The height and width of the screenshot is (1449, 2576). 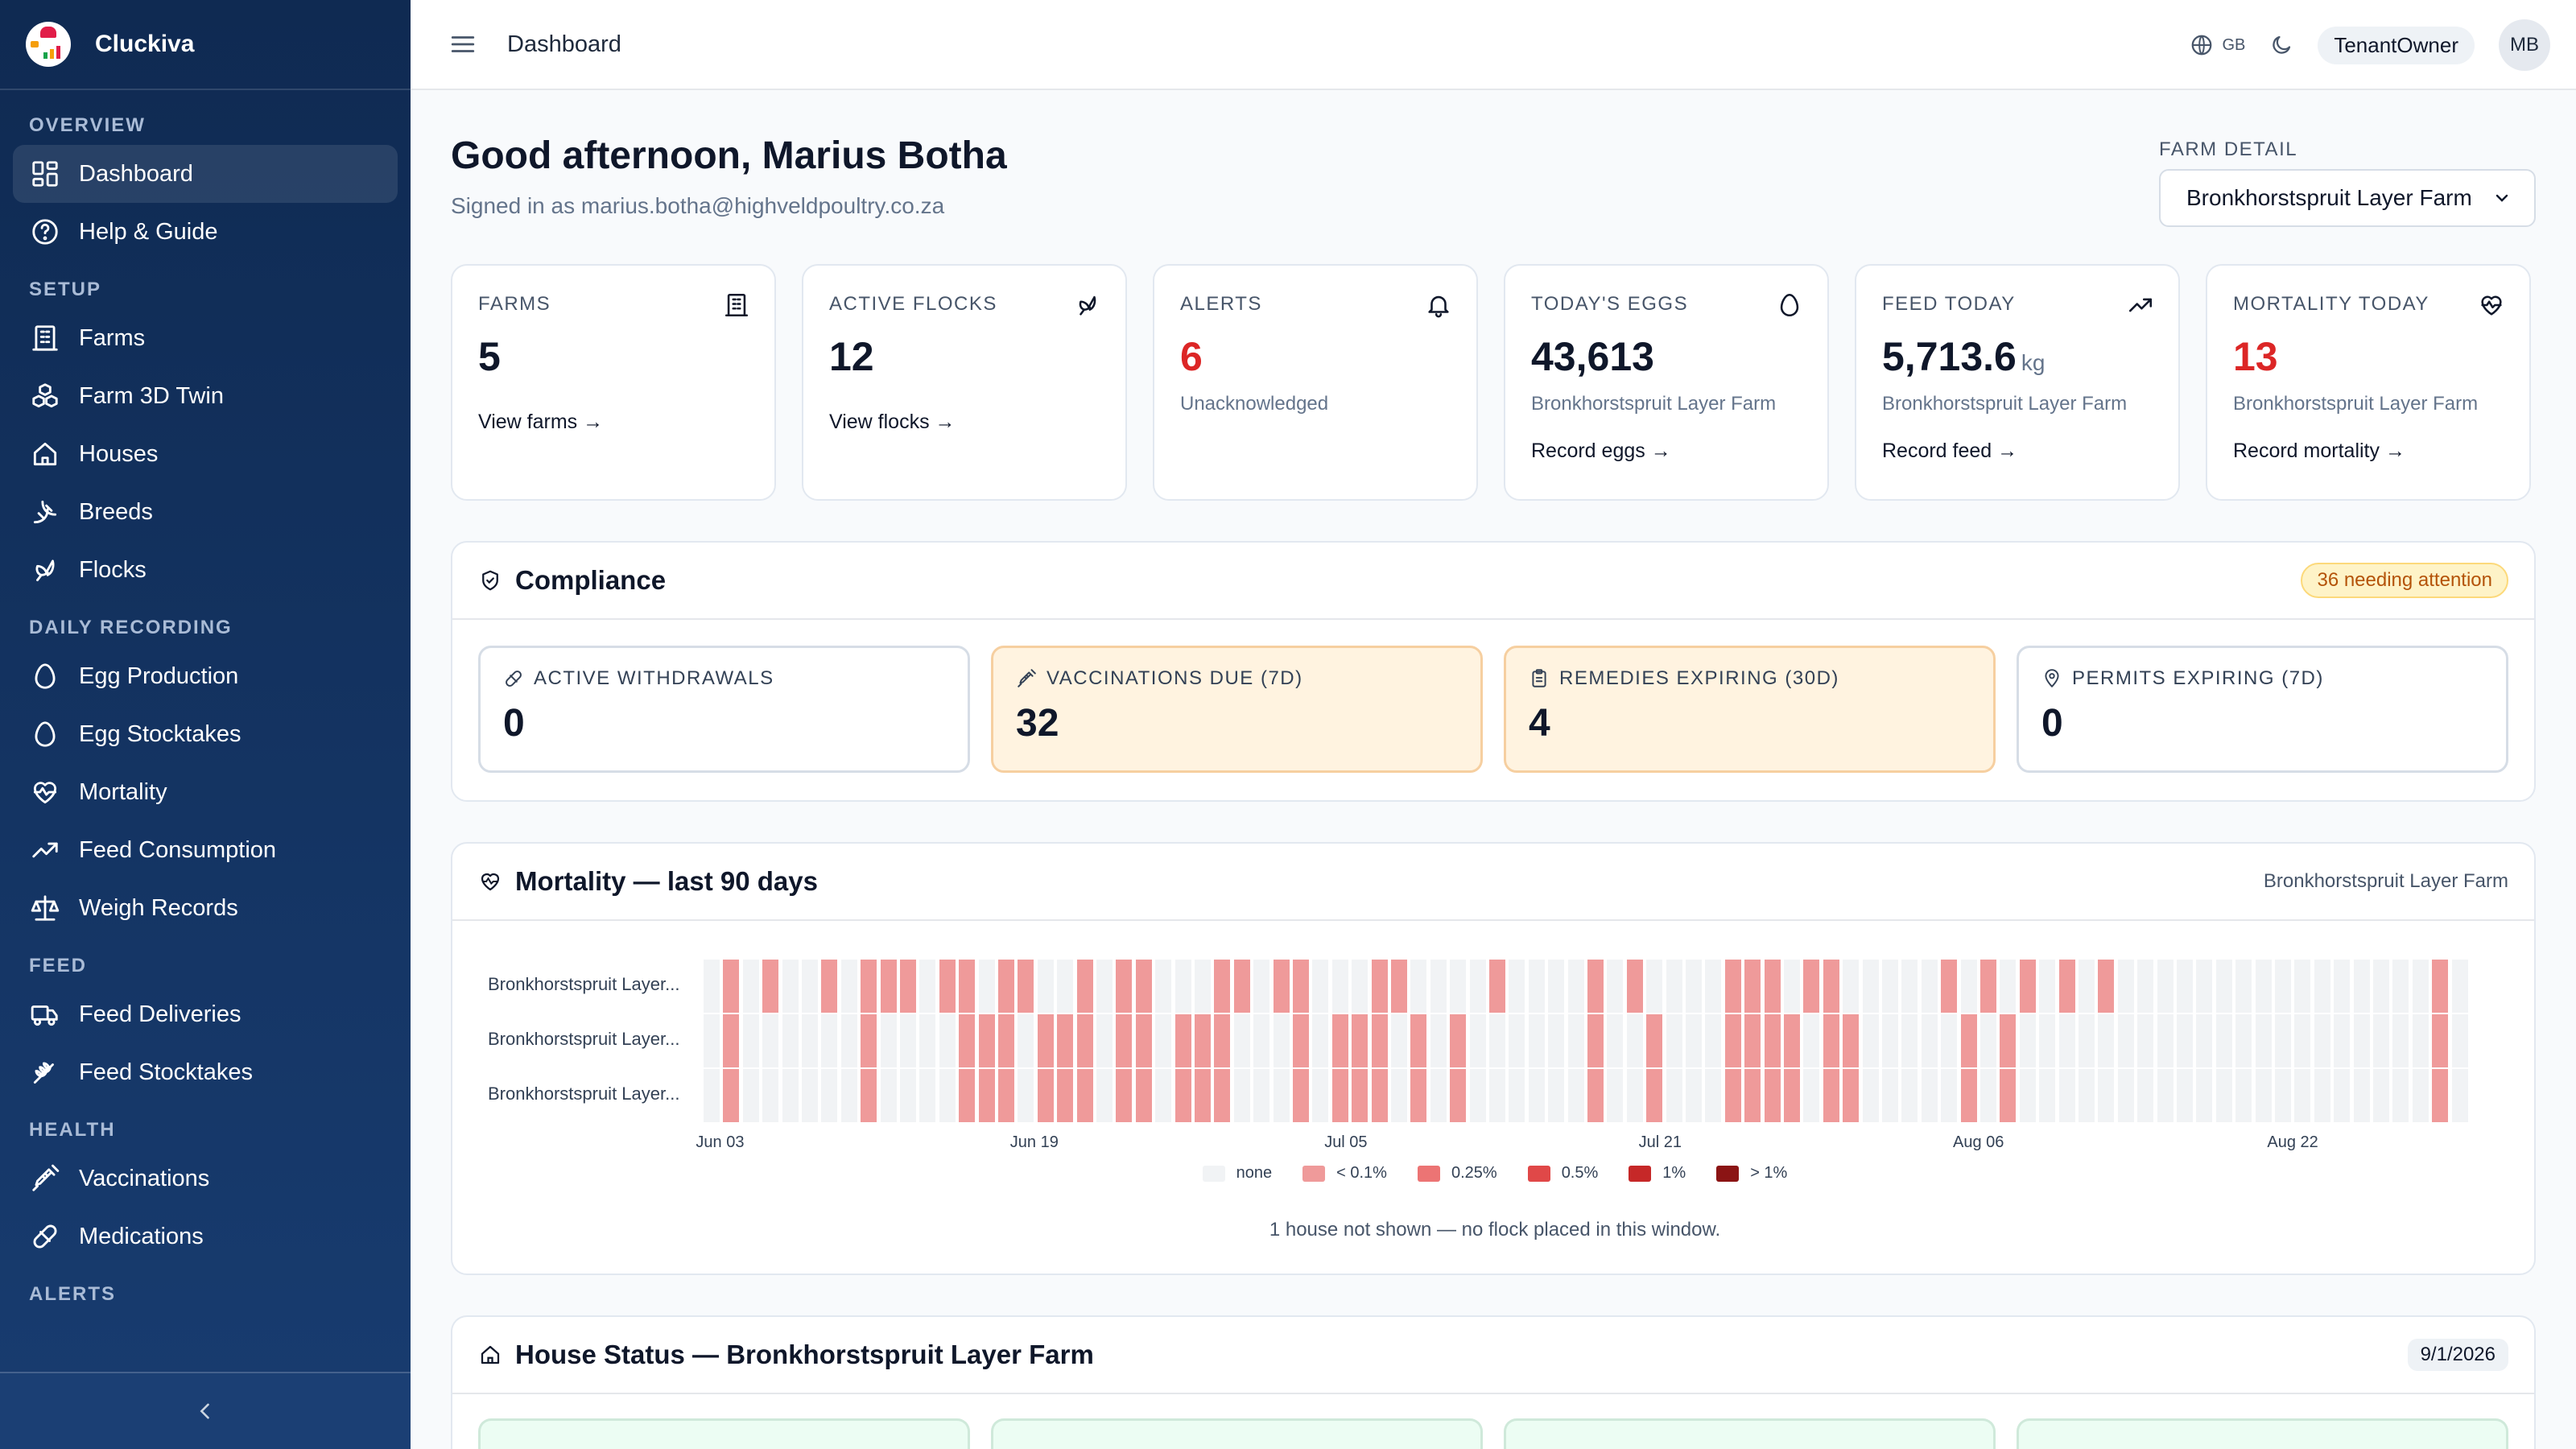 What do you see at coordinates (205, 1072) in the screenshot?
I see `sidebar-item-feed-stocktakes: Feed Stocktakes` at bounding box center [205, 1072].